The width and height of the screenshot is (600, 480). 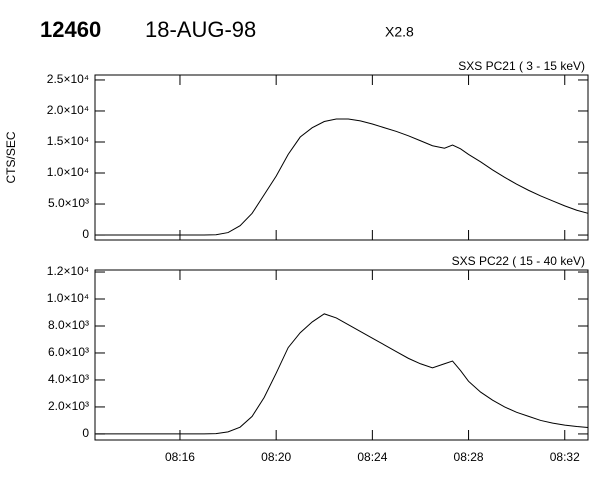 I want to click on x-tick-label: 08:20, so click(x=276, y=457).